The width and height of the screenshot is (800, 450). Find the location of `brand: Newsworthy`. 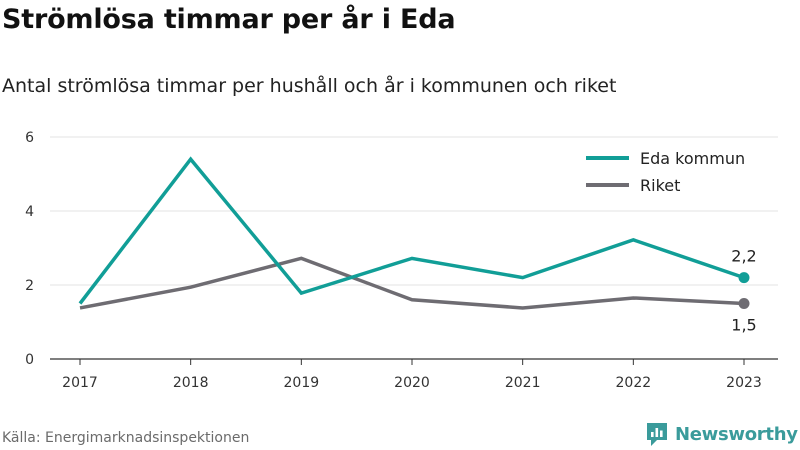

brand: Newsworthy is located at coordinates (721, 434).